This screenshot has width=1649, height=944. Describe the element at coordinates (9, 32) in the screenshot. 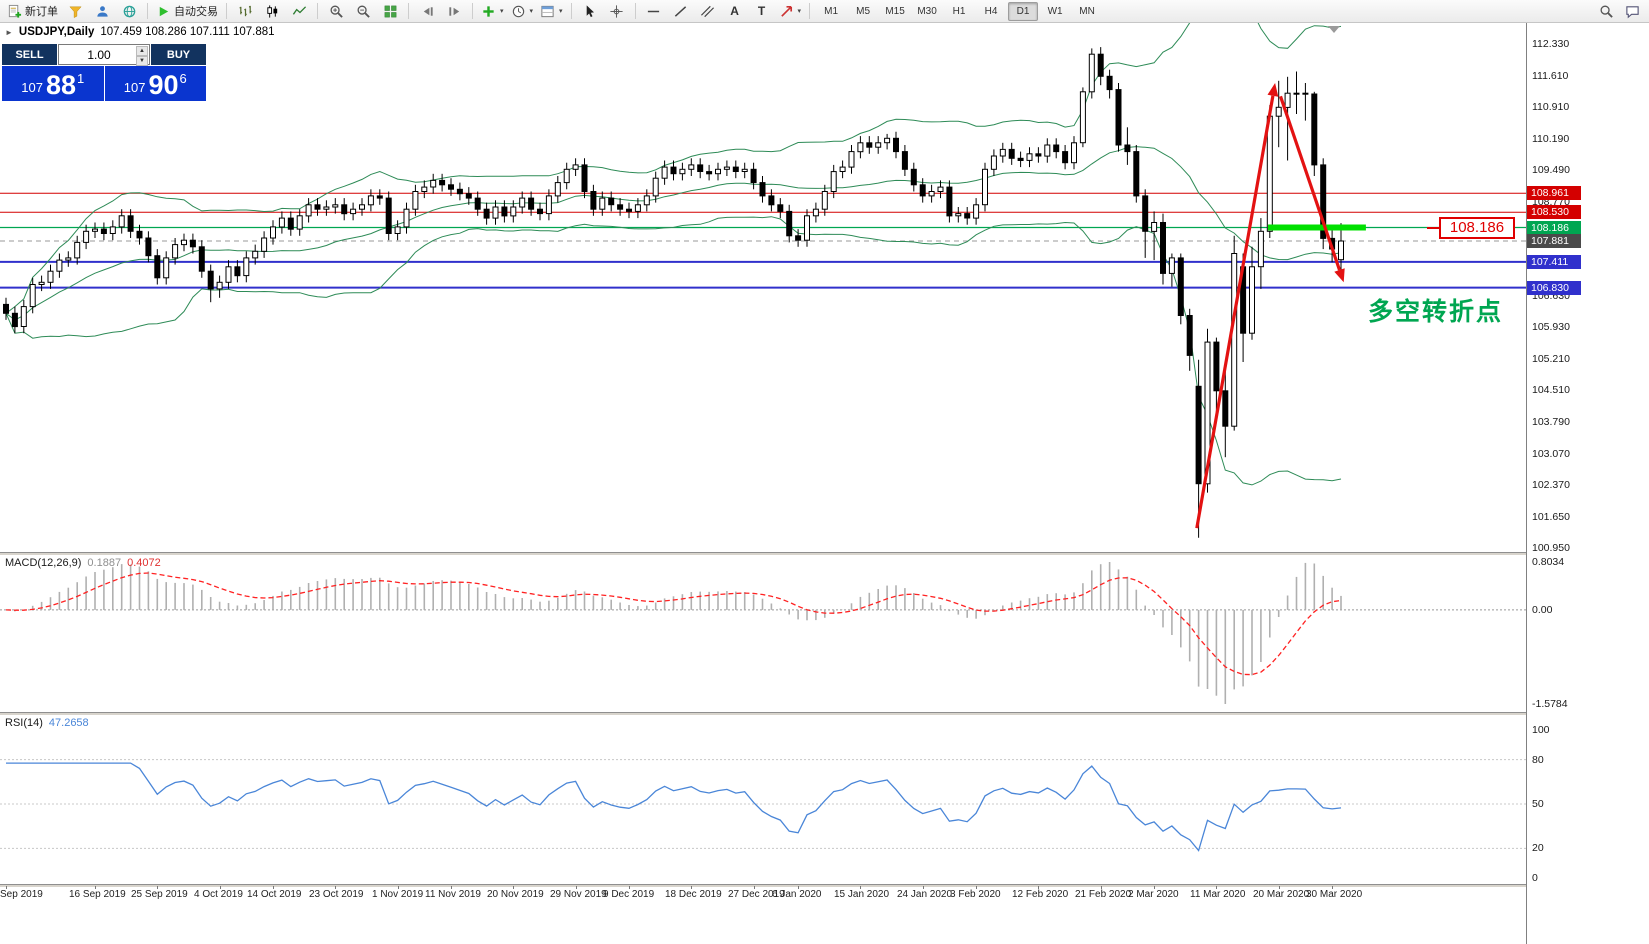

I see `panel-collapse-icon: ►` at that location.